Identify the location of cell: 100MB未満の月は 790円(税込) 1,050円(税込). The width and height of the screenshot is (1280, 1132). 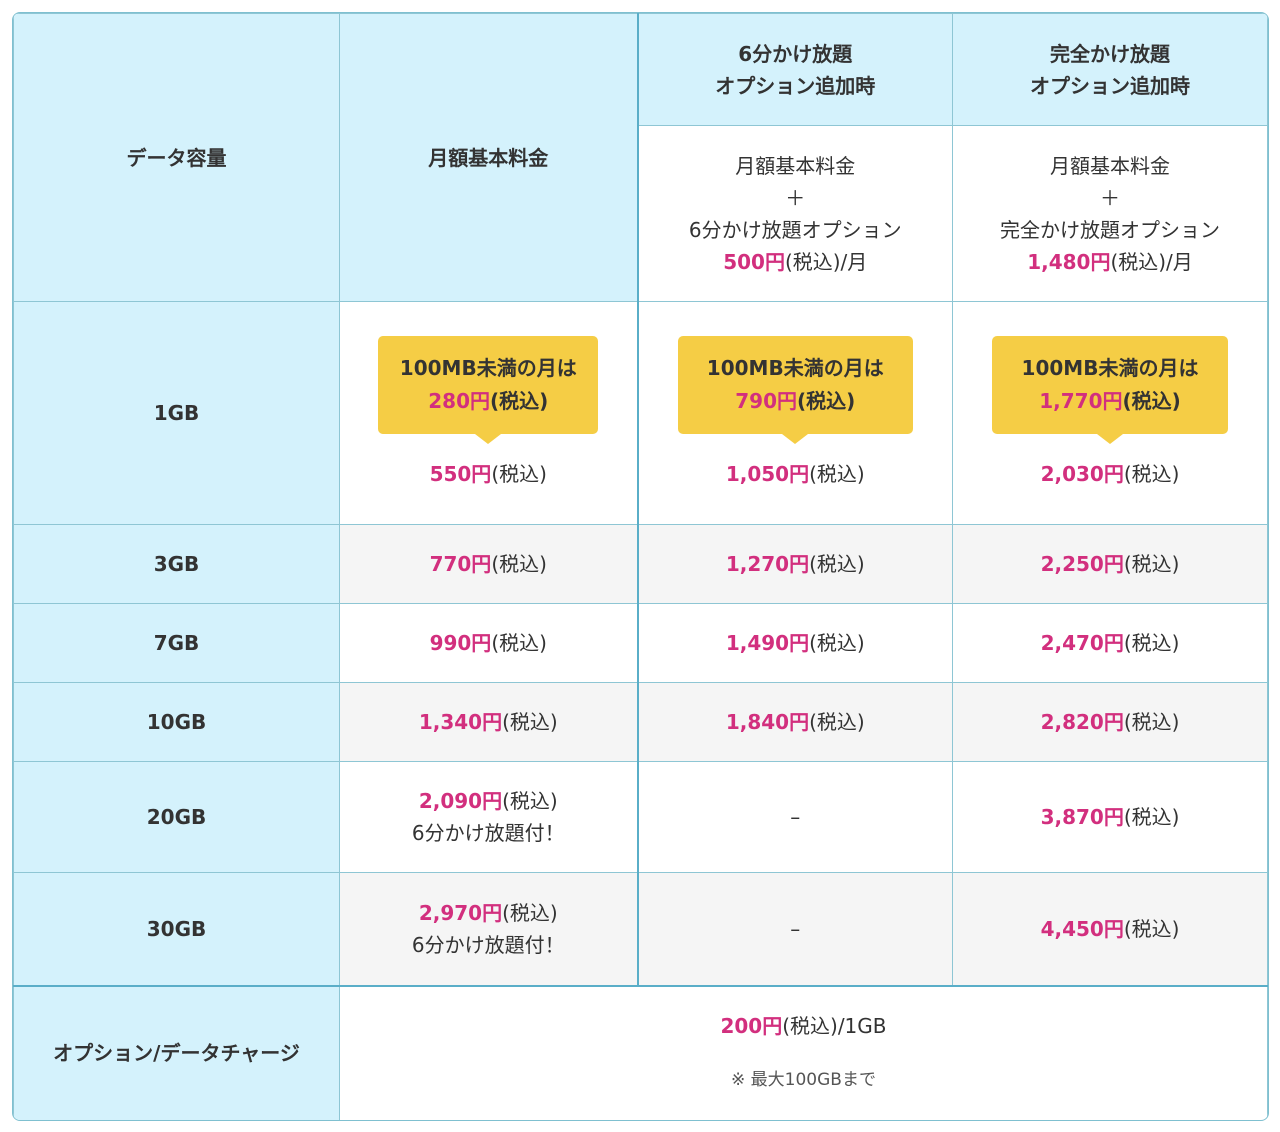
(795, 413).